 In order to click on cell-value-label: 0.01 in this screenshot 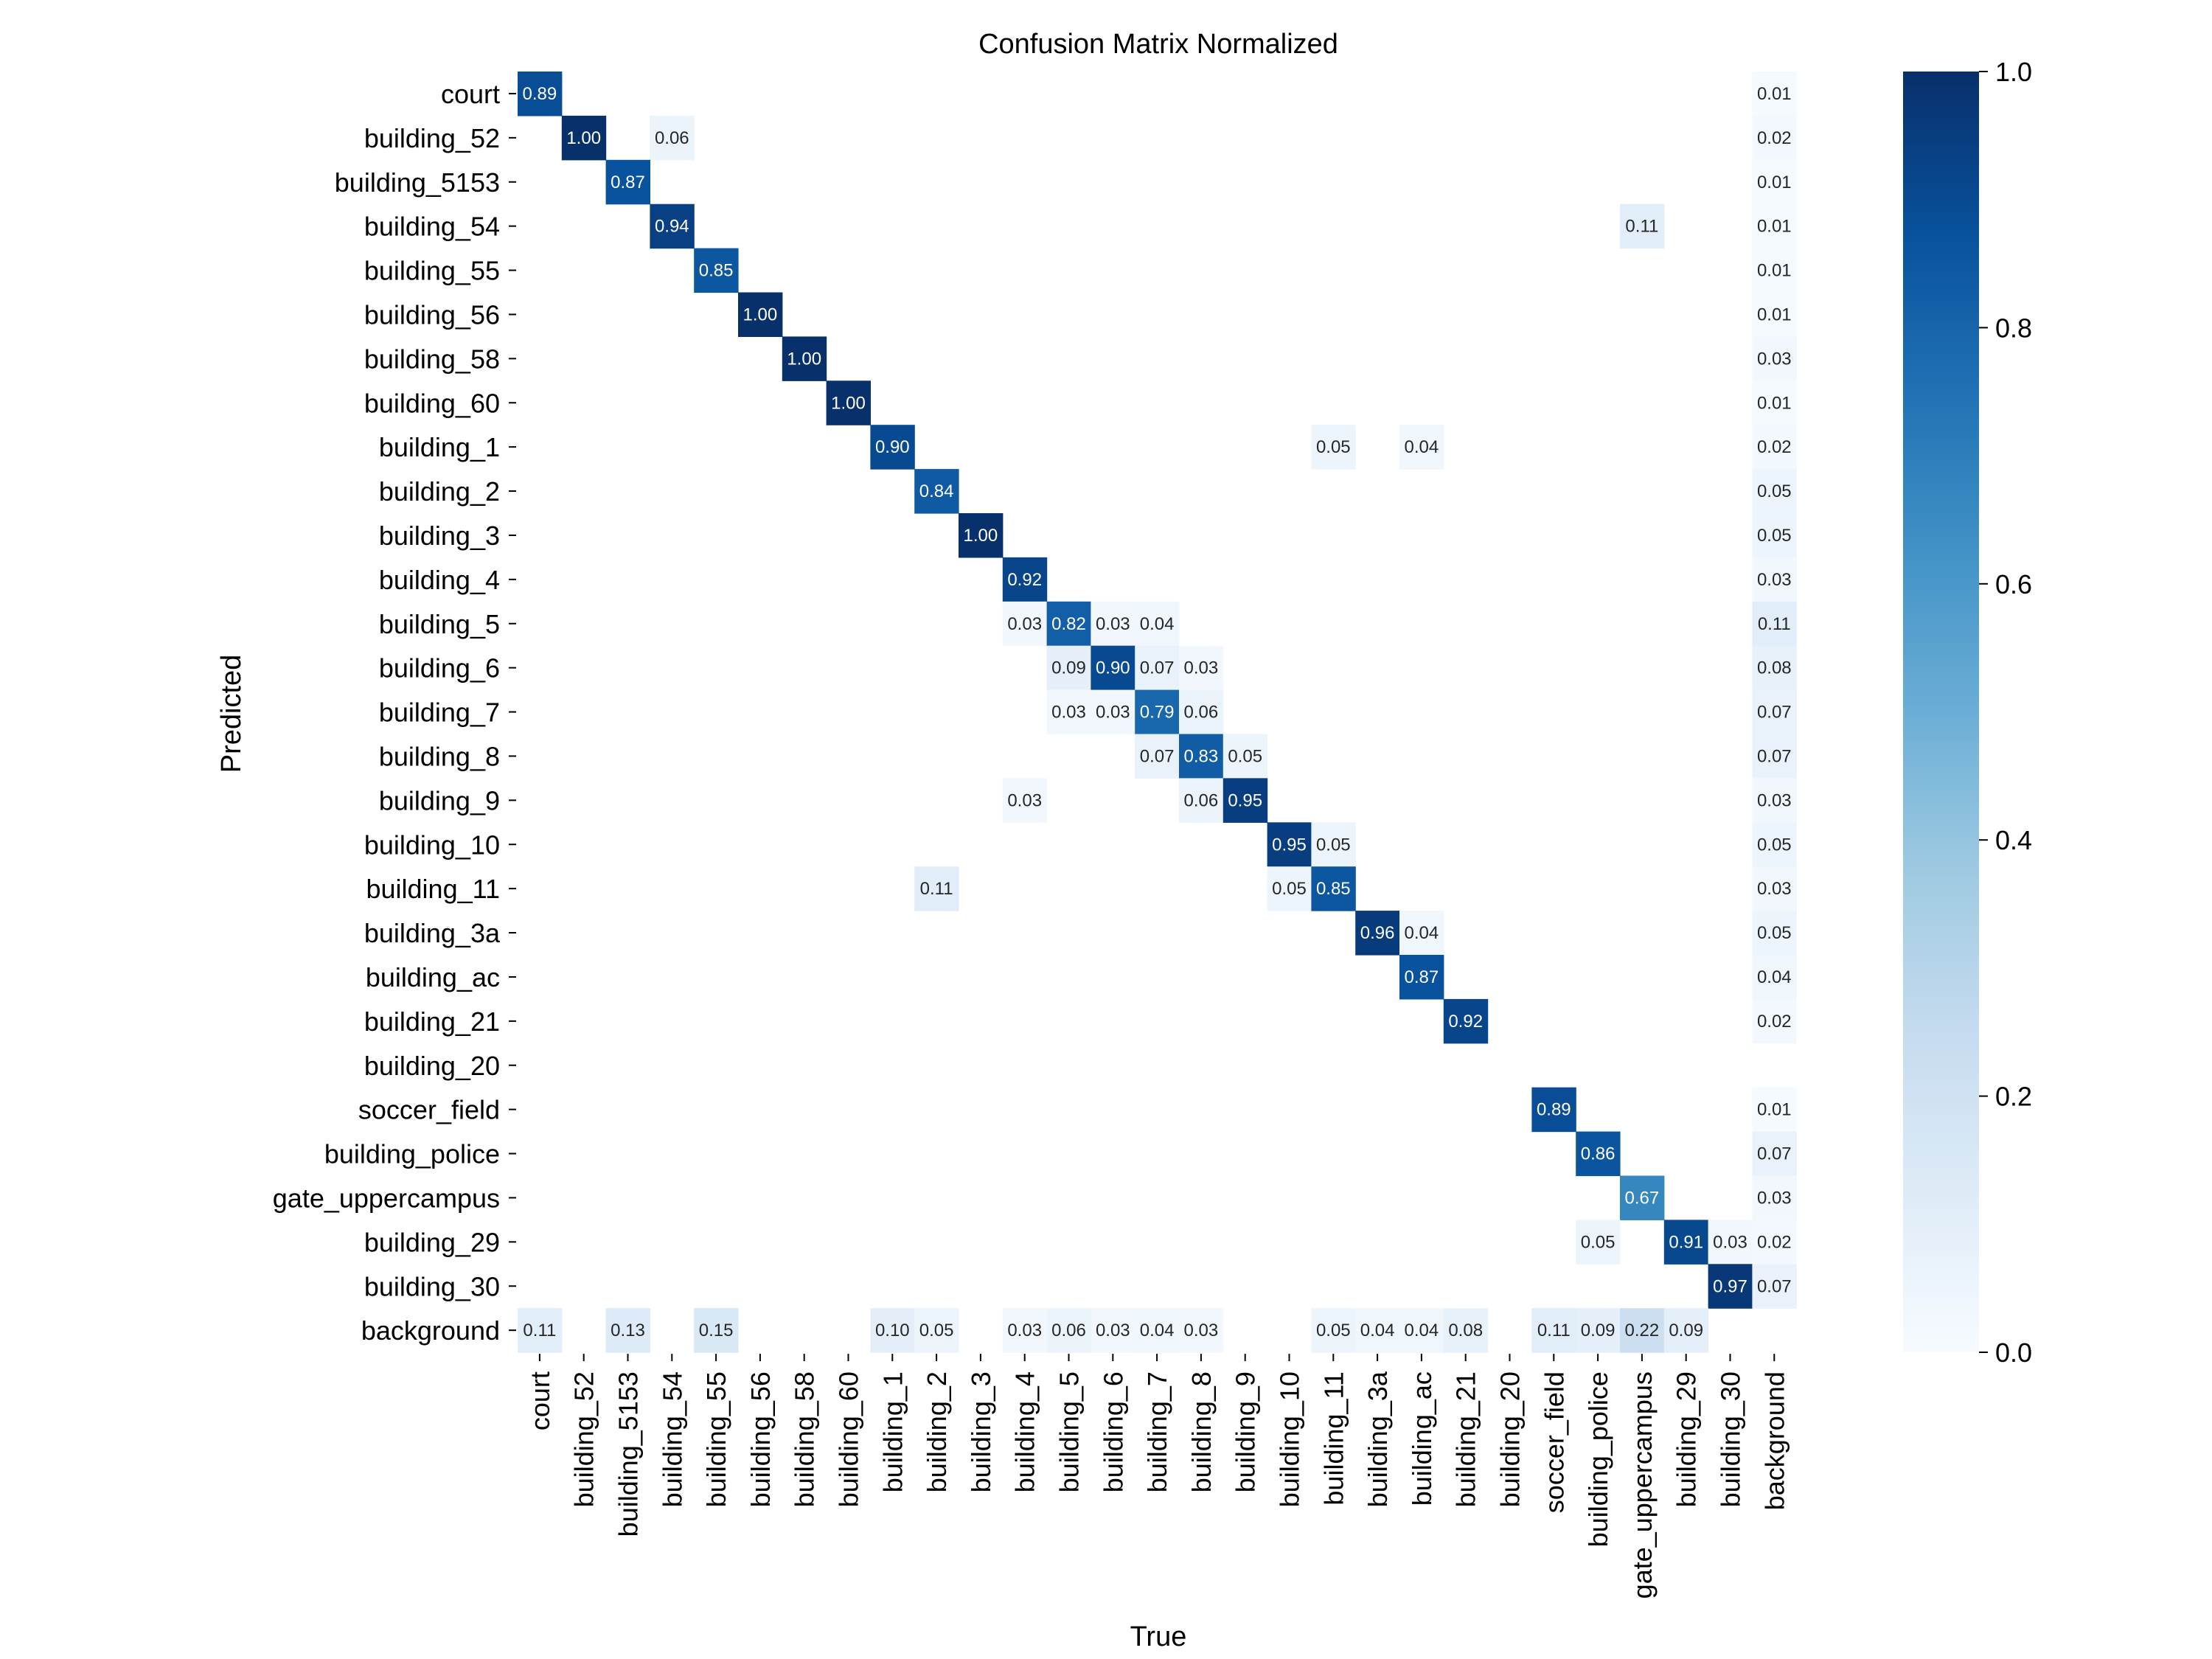, I will do `click(1774, 182)`.